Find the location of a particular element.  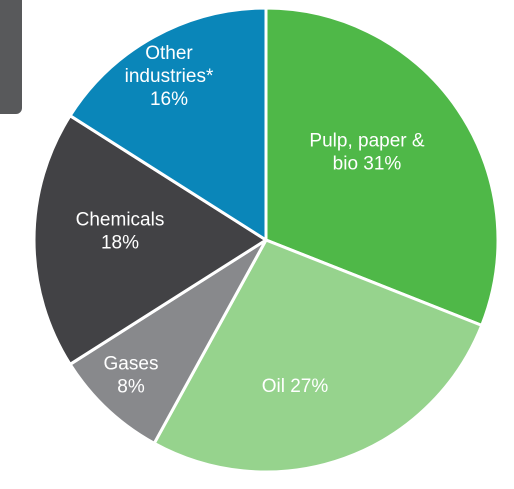

slice-label-line: Oil 27% is located at coordinates (295, 386).